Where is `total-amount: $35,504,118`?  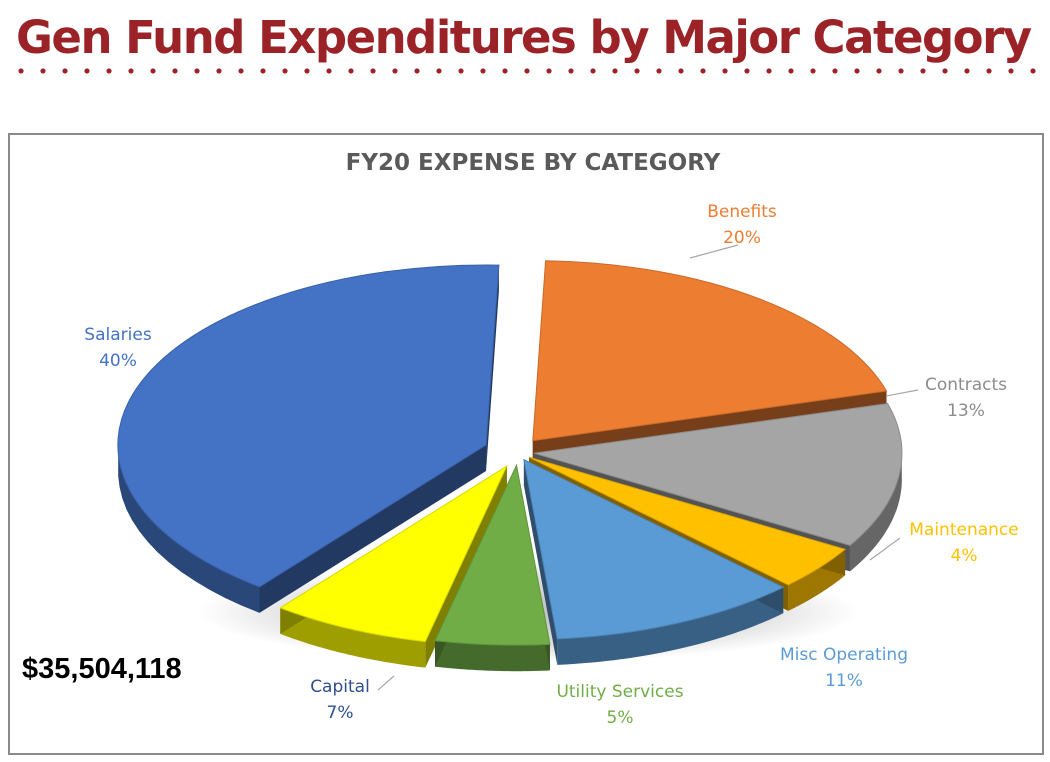
total-amount: $35,504,118 is located at coordinates (102, 669).